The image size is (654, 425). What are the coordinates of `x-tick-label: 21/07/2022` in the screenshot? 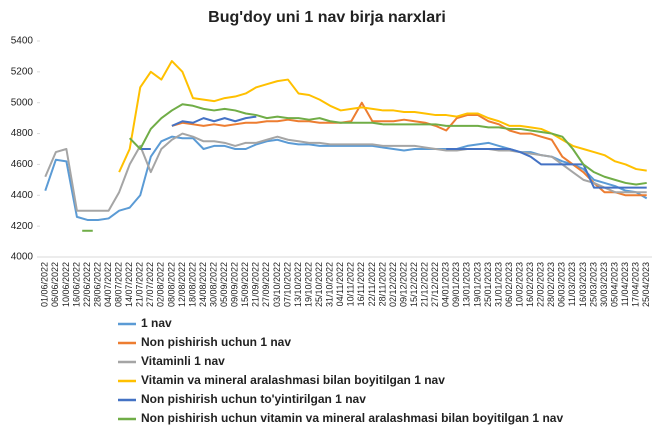 It's located at (140, 284).